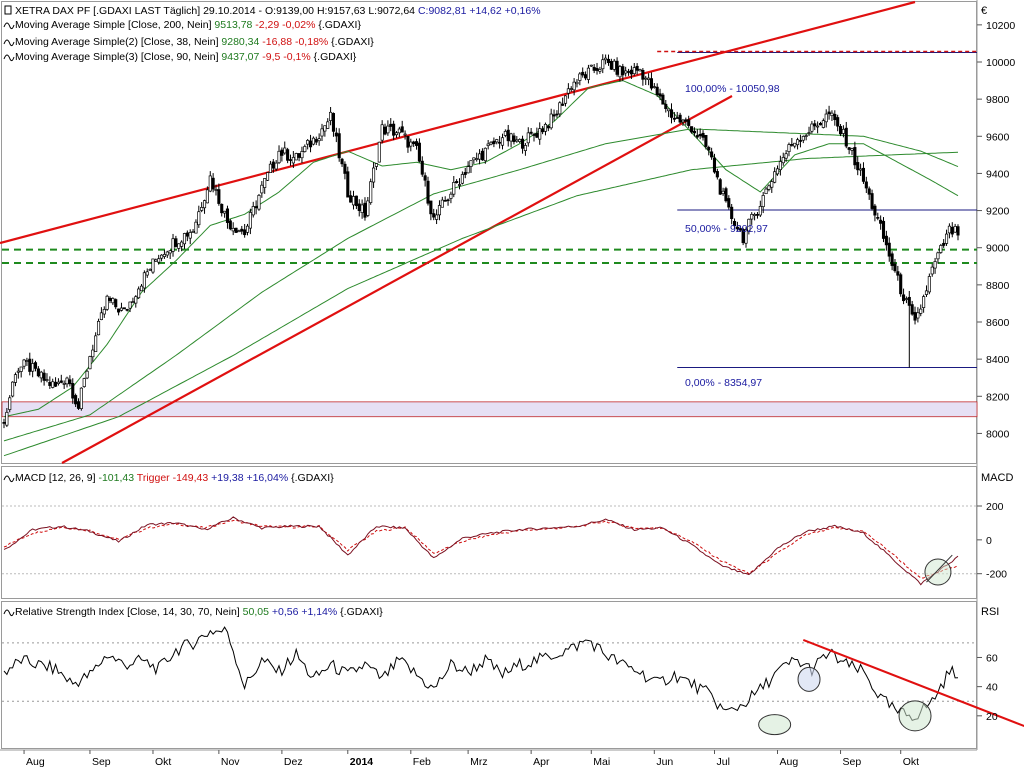 This screenshot has height=773, width=1024. I want to click on price-tick-label: 9200, so click(998, 212).